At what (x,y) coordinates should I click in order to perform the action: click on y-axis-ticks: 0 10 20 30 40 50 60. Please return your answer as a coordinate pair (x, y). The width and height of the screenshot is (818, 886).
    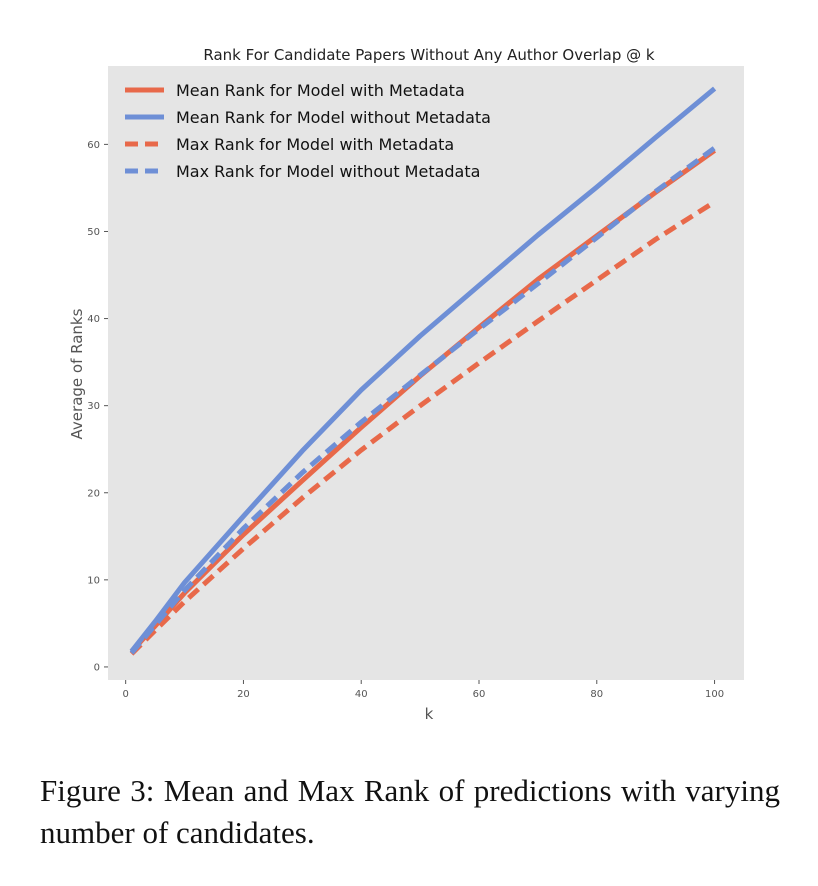
    Looking at the image, I should click on (97, 406).